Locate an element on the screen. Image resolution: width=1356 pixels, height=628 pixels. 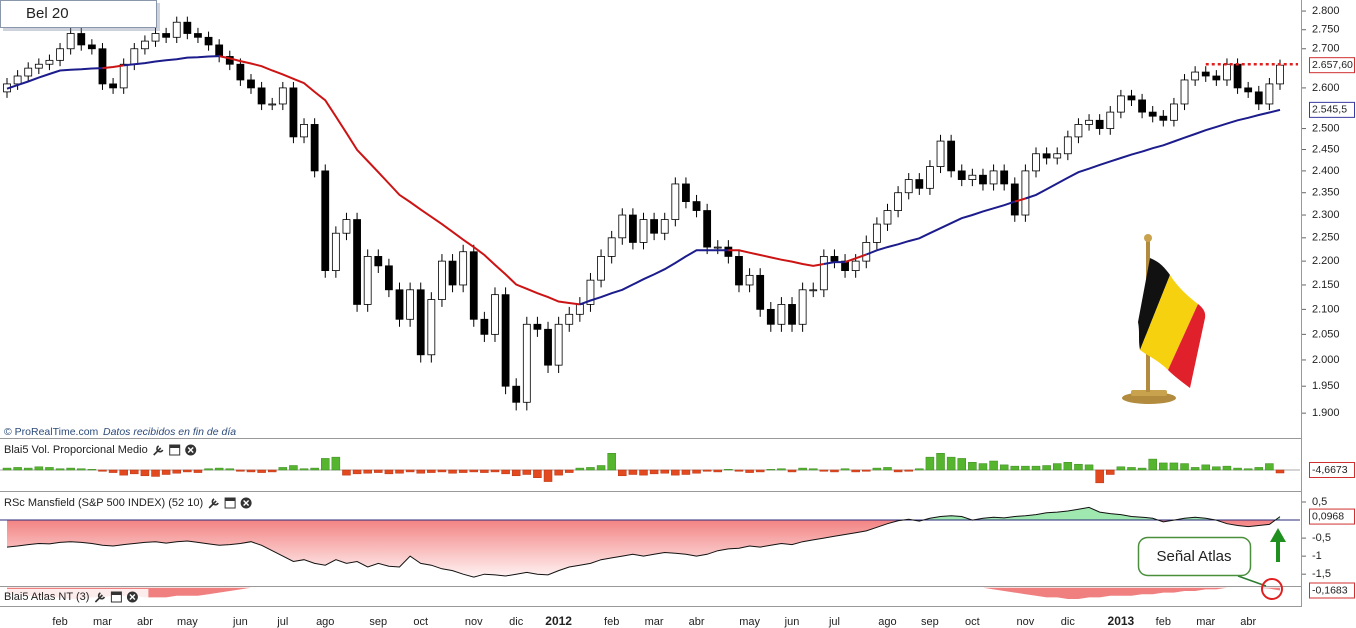
y-tick-label: 2.400 is located at coordinates (1326, 171).